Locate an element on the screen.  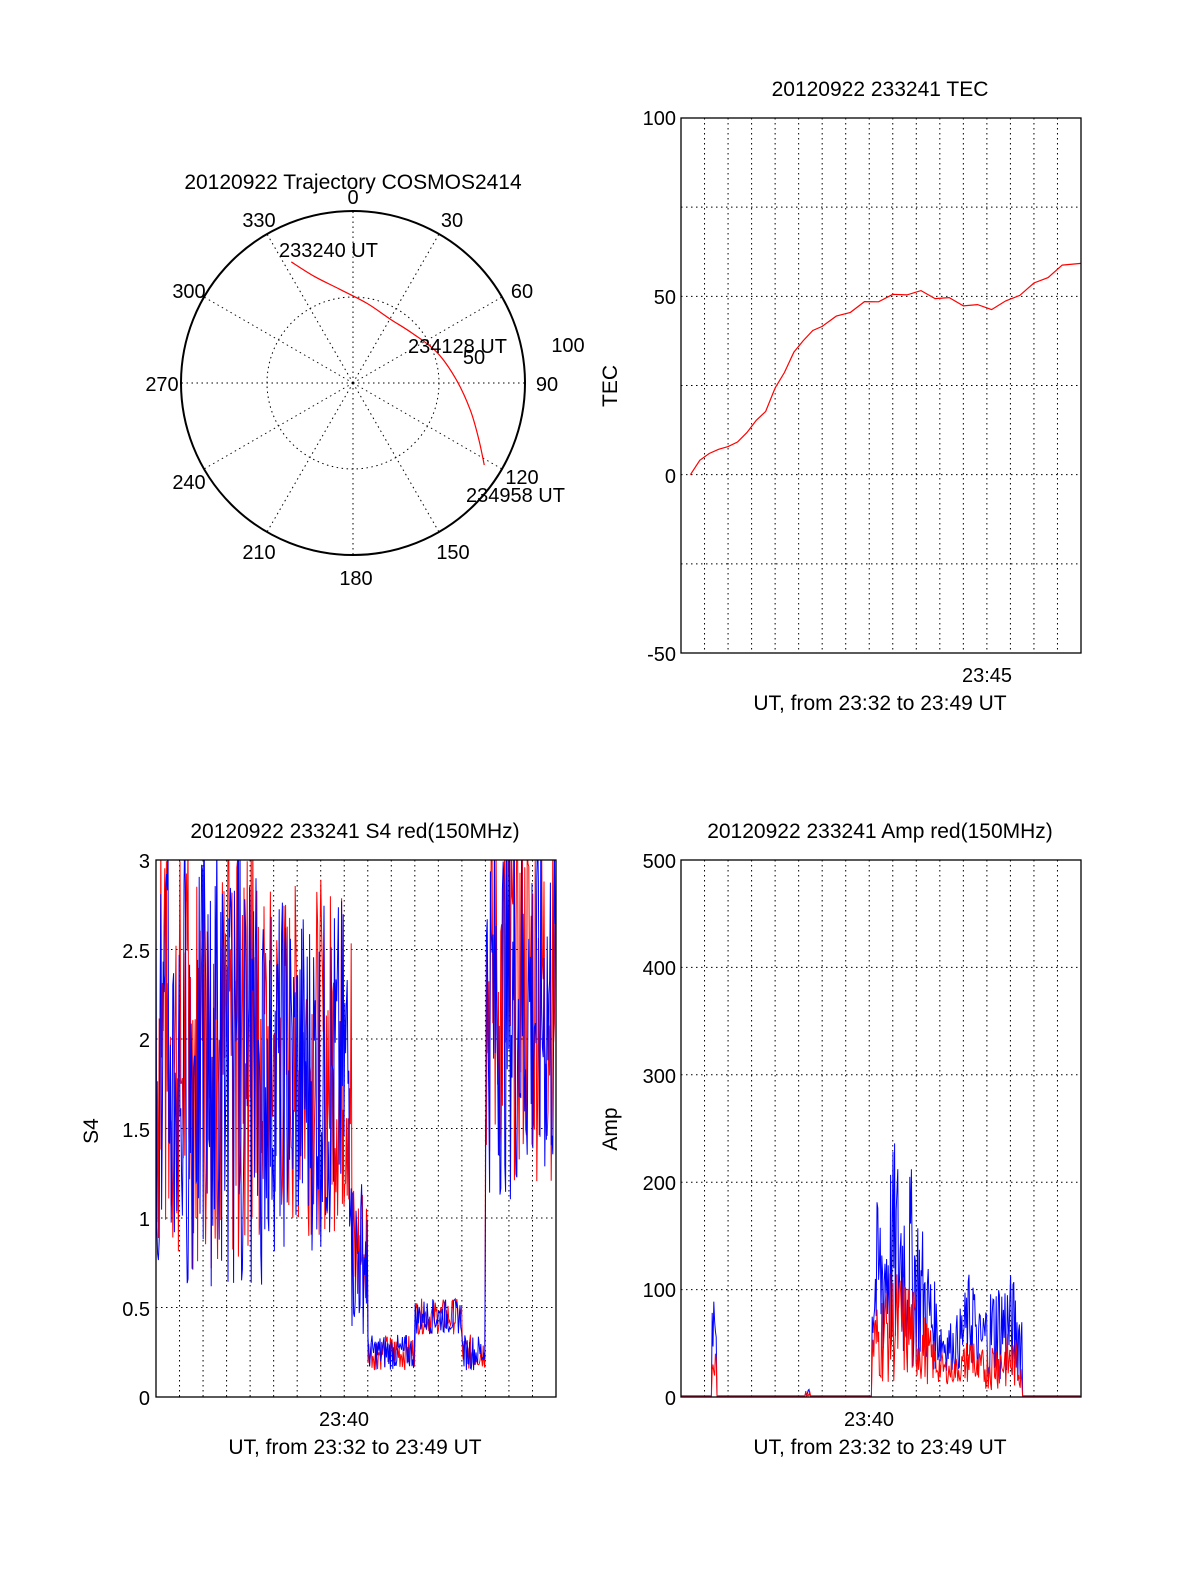
azimuth-label-210: 210 is located at coordinates (258, 553).